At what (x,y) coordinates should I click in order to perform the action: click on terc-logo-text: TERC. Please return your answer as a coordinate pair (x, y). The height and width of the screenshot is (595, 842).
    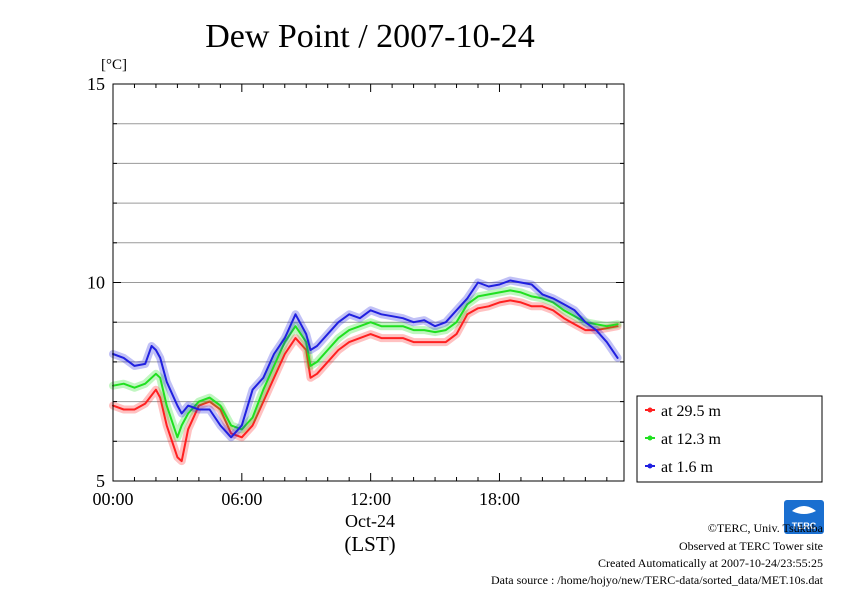
    Looking at the image, I should click on (804, 526).